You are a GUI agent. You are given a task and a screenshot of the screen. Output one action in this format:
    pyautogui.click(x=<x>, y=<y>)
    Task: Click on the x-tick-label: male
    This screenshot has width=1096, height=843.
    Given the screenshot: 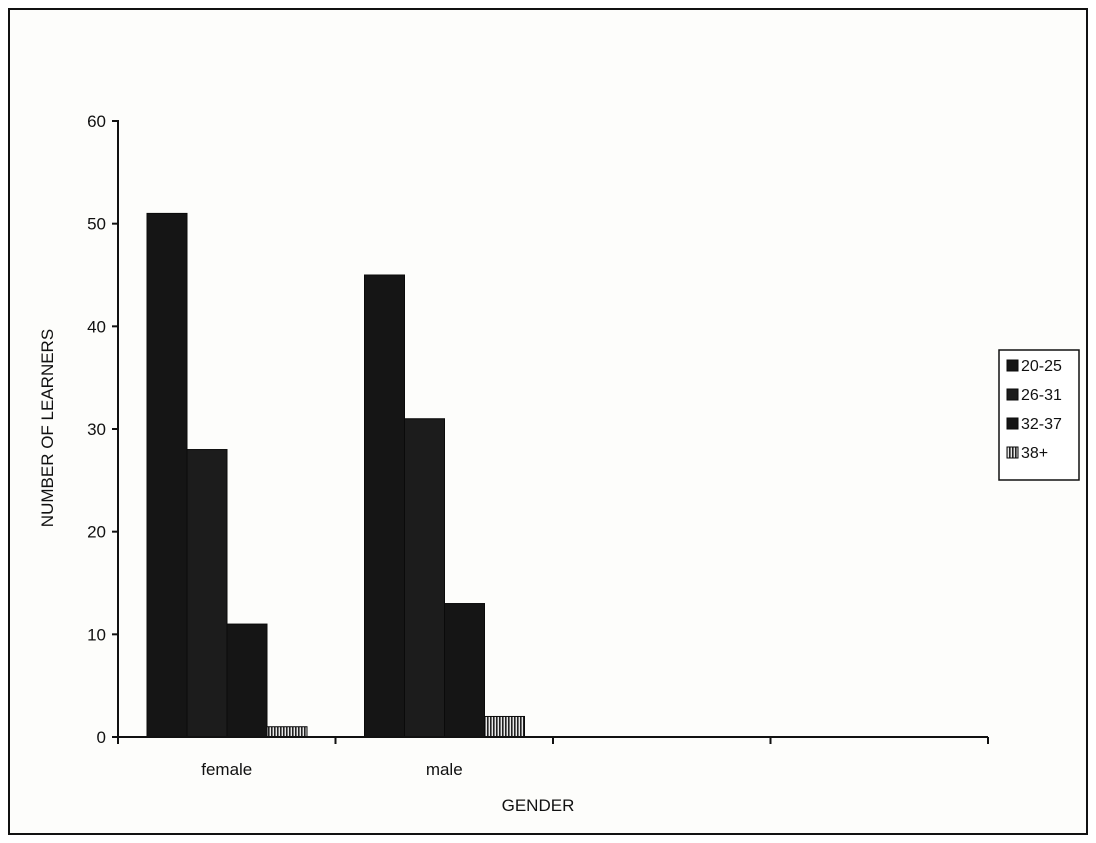 What is the action you would take?
    pyautogui.click(x=444, y=769)
    